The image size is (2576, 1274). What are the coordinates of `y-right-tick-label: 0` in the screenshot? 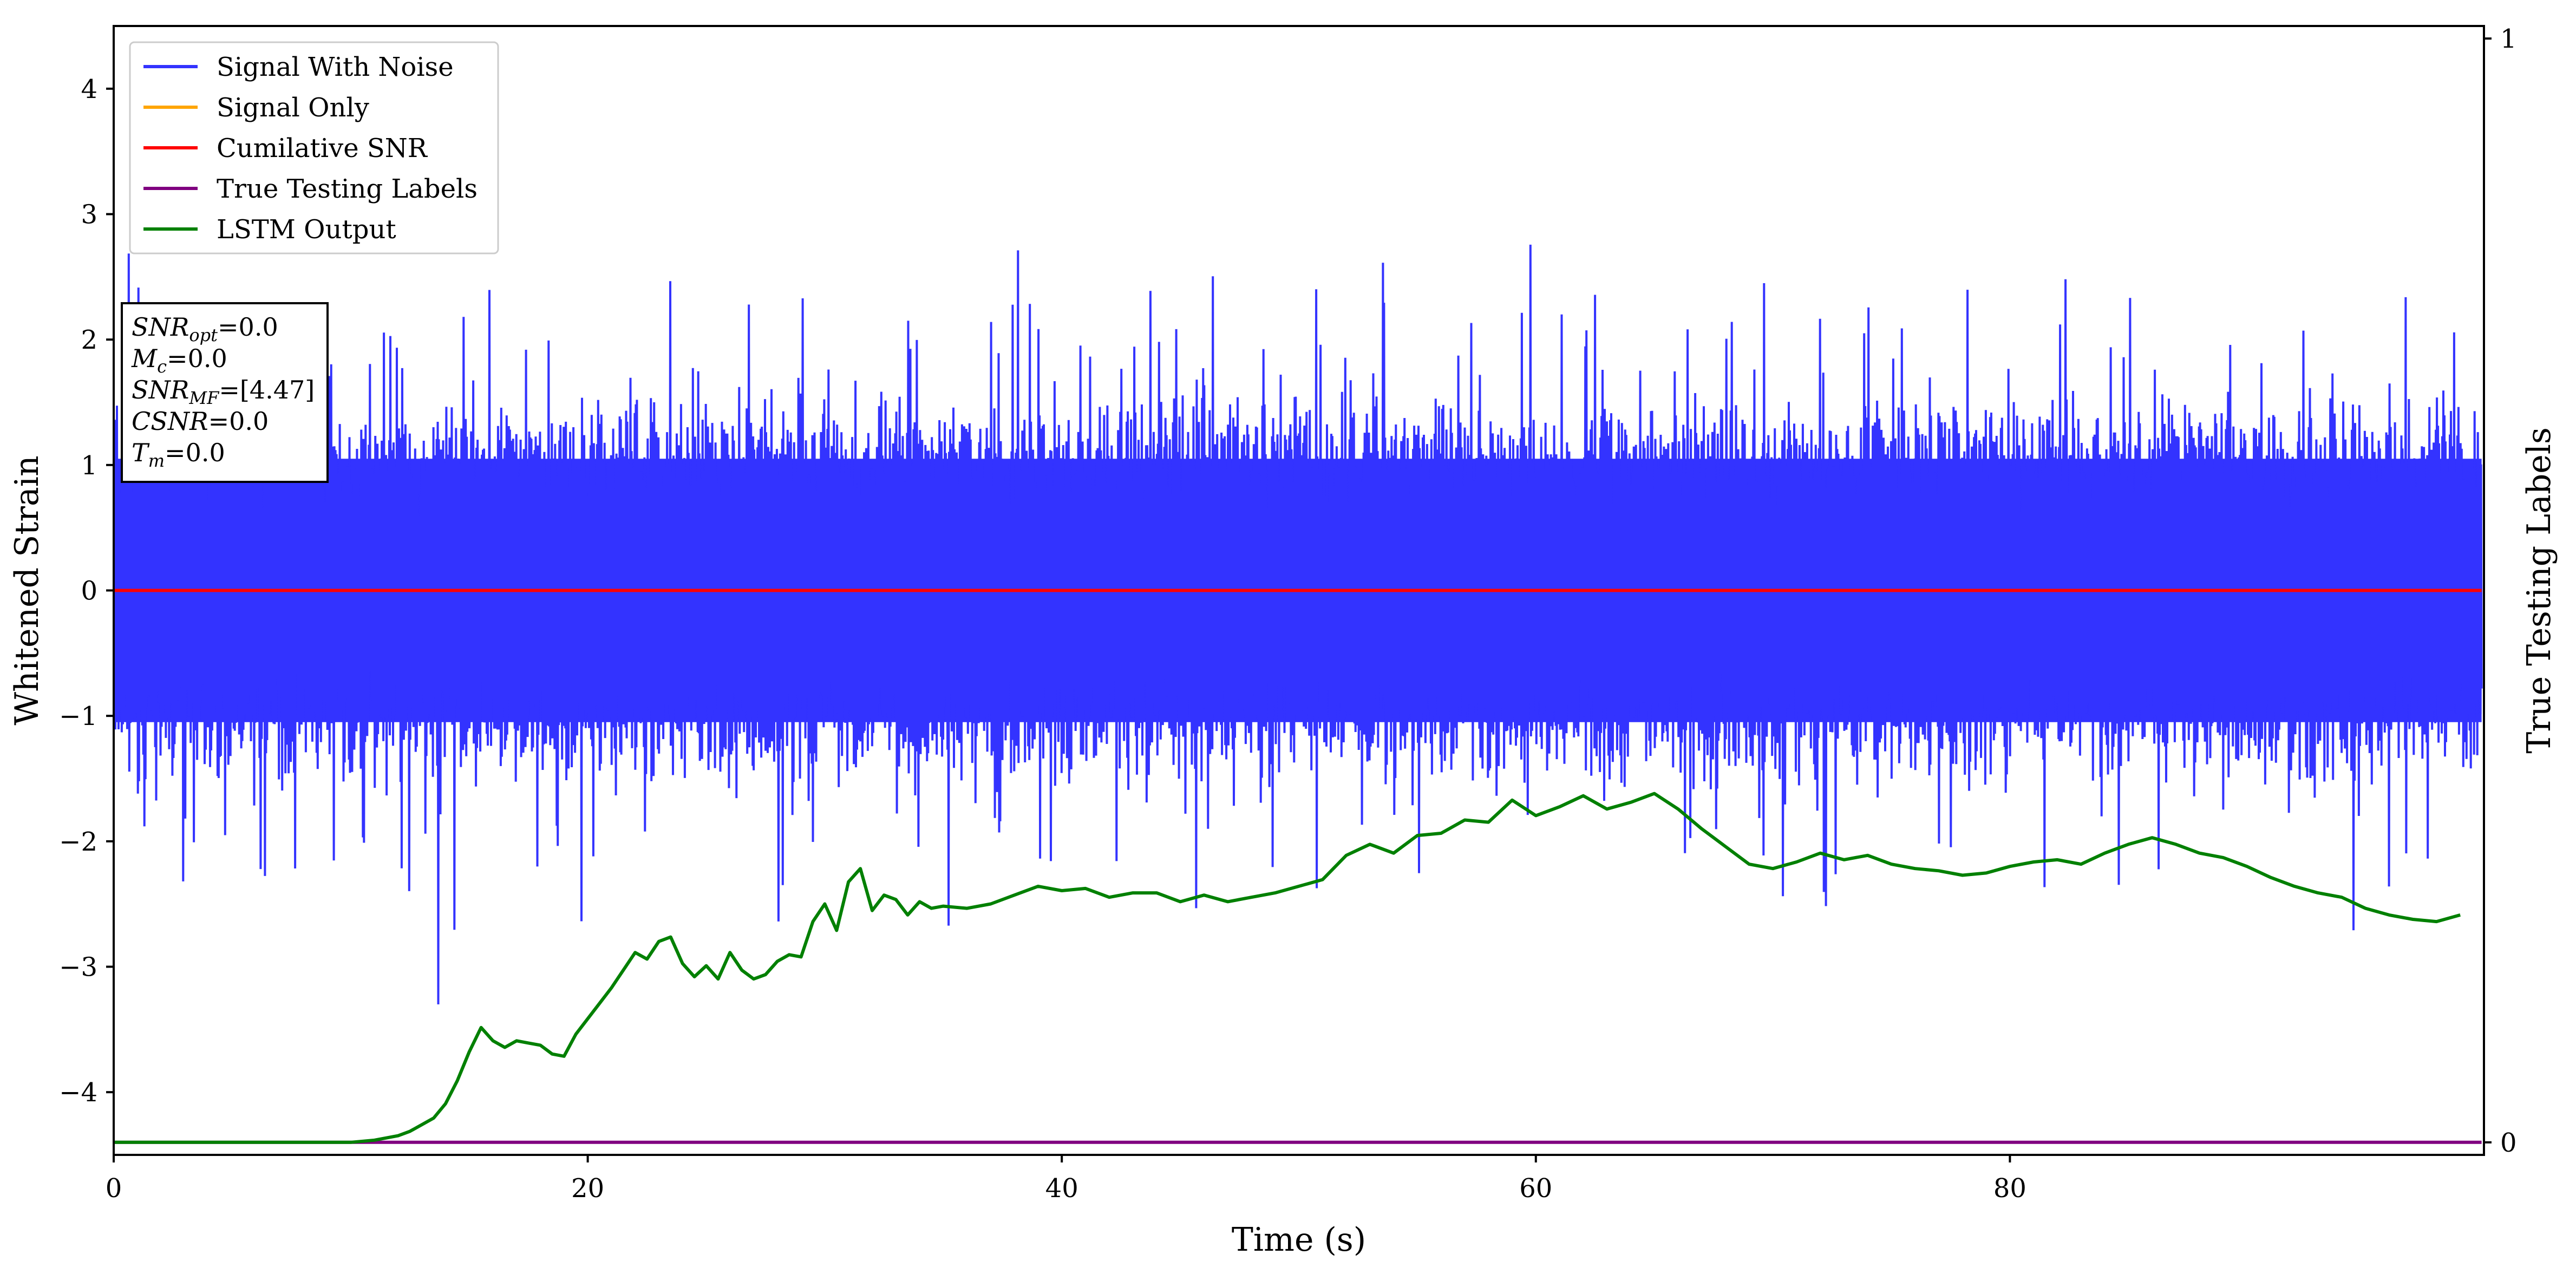 It's located at (2508, 1143).